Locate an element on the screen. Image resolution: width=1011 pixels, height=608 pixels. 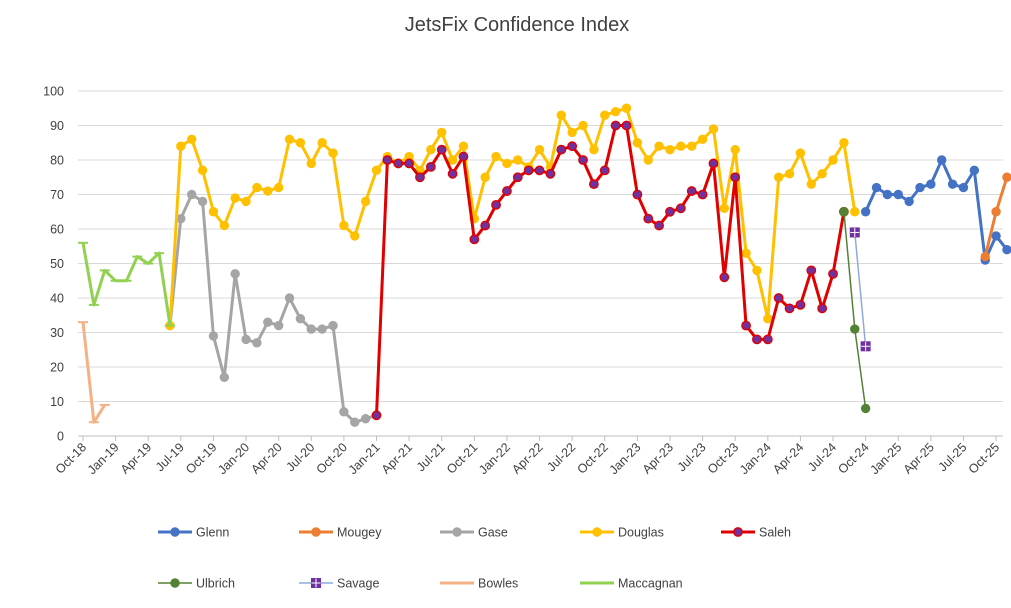
legend-douglas-point is located at coordinates (597, 532).